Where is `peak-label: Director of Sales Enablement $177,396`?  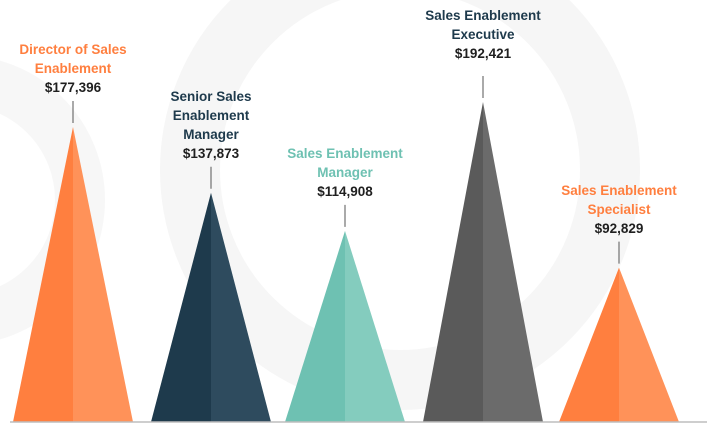
peak-label: Director of Sales Enablement $177,396 is located at coordinates (73, 68).